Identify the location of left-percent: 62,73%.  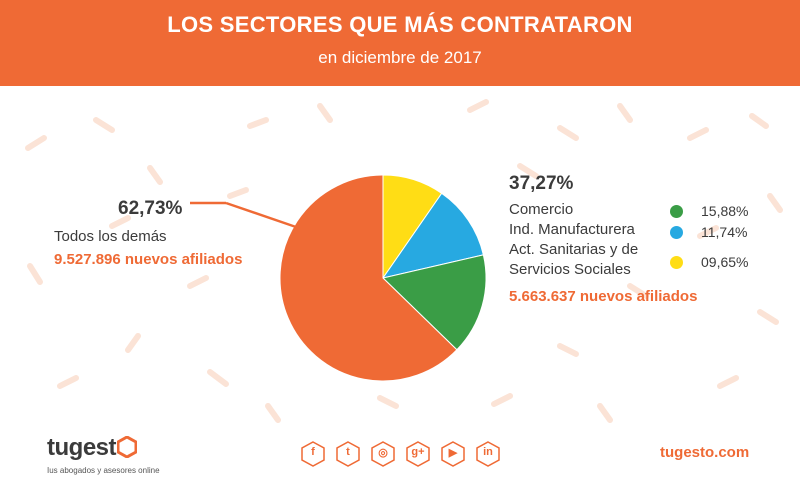
(150, 208).